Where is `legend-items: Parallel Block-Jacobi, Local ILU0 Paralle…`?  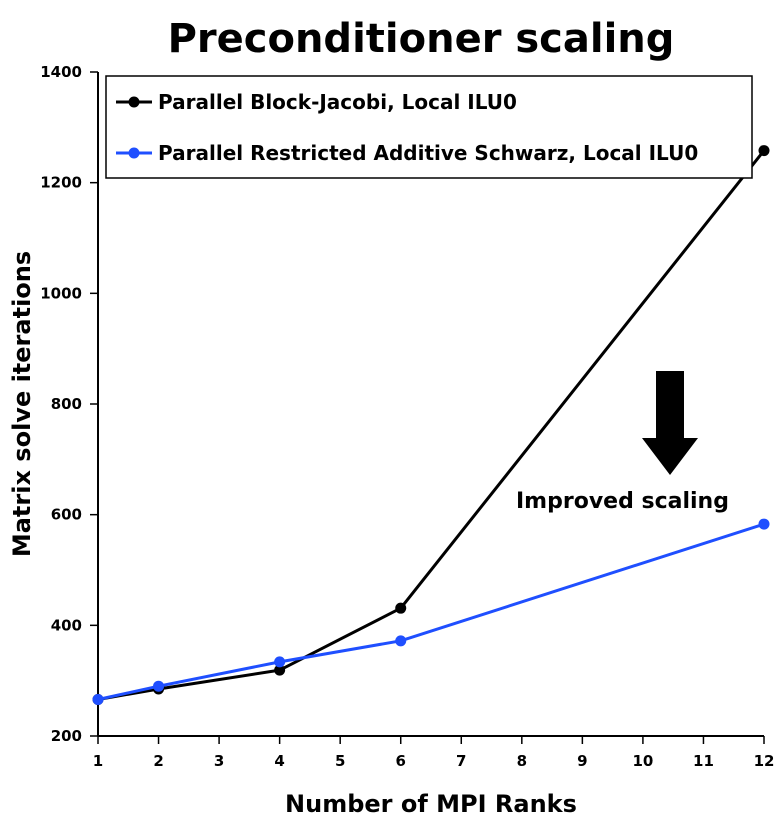
legend-items: Parallel Block-Jacobi, Local ILU0 Paralle… is located at coordinates (407, 127).